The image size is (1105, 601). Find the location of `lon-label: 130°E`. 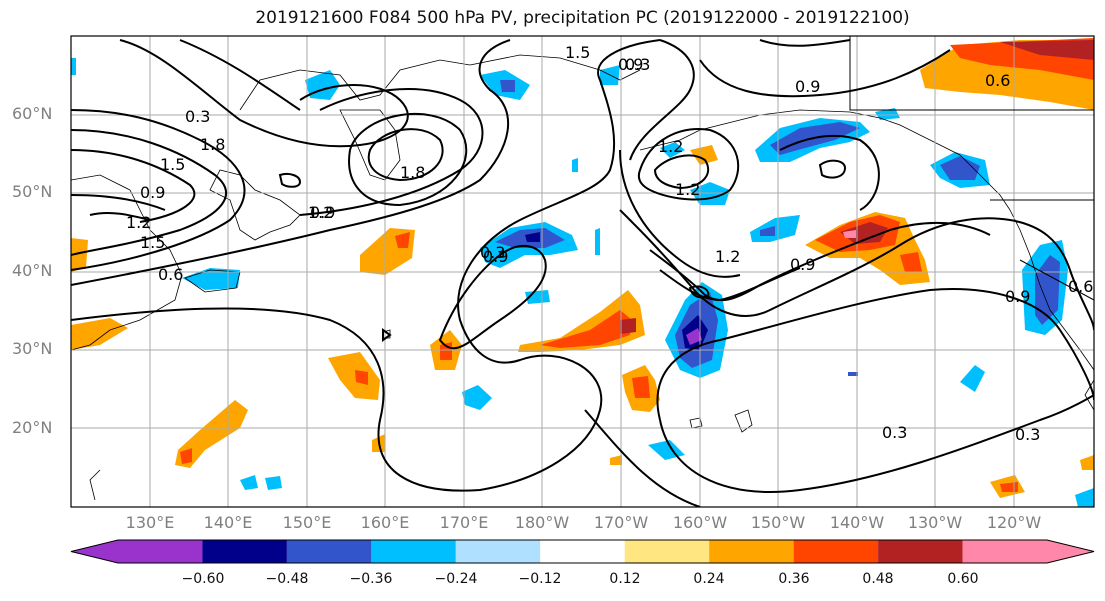

lon-label: 130°E is located at coordinates (150, 522).